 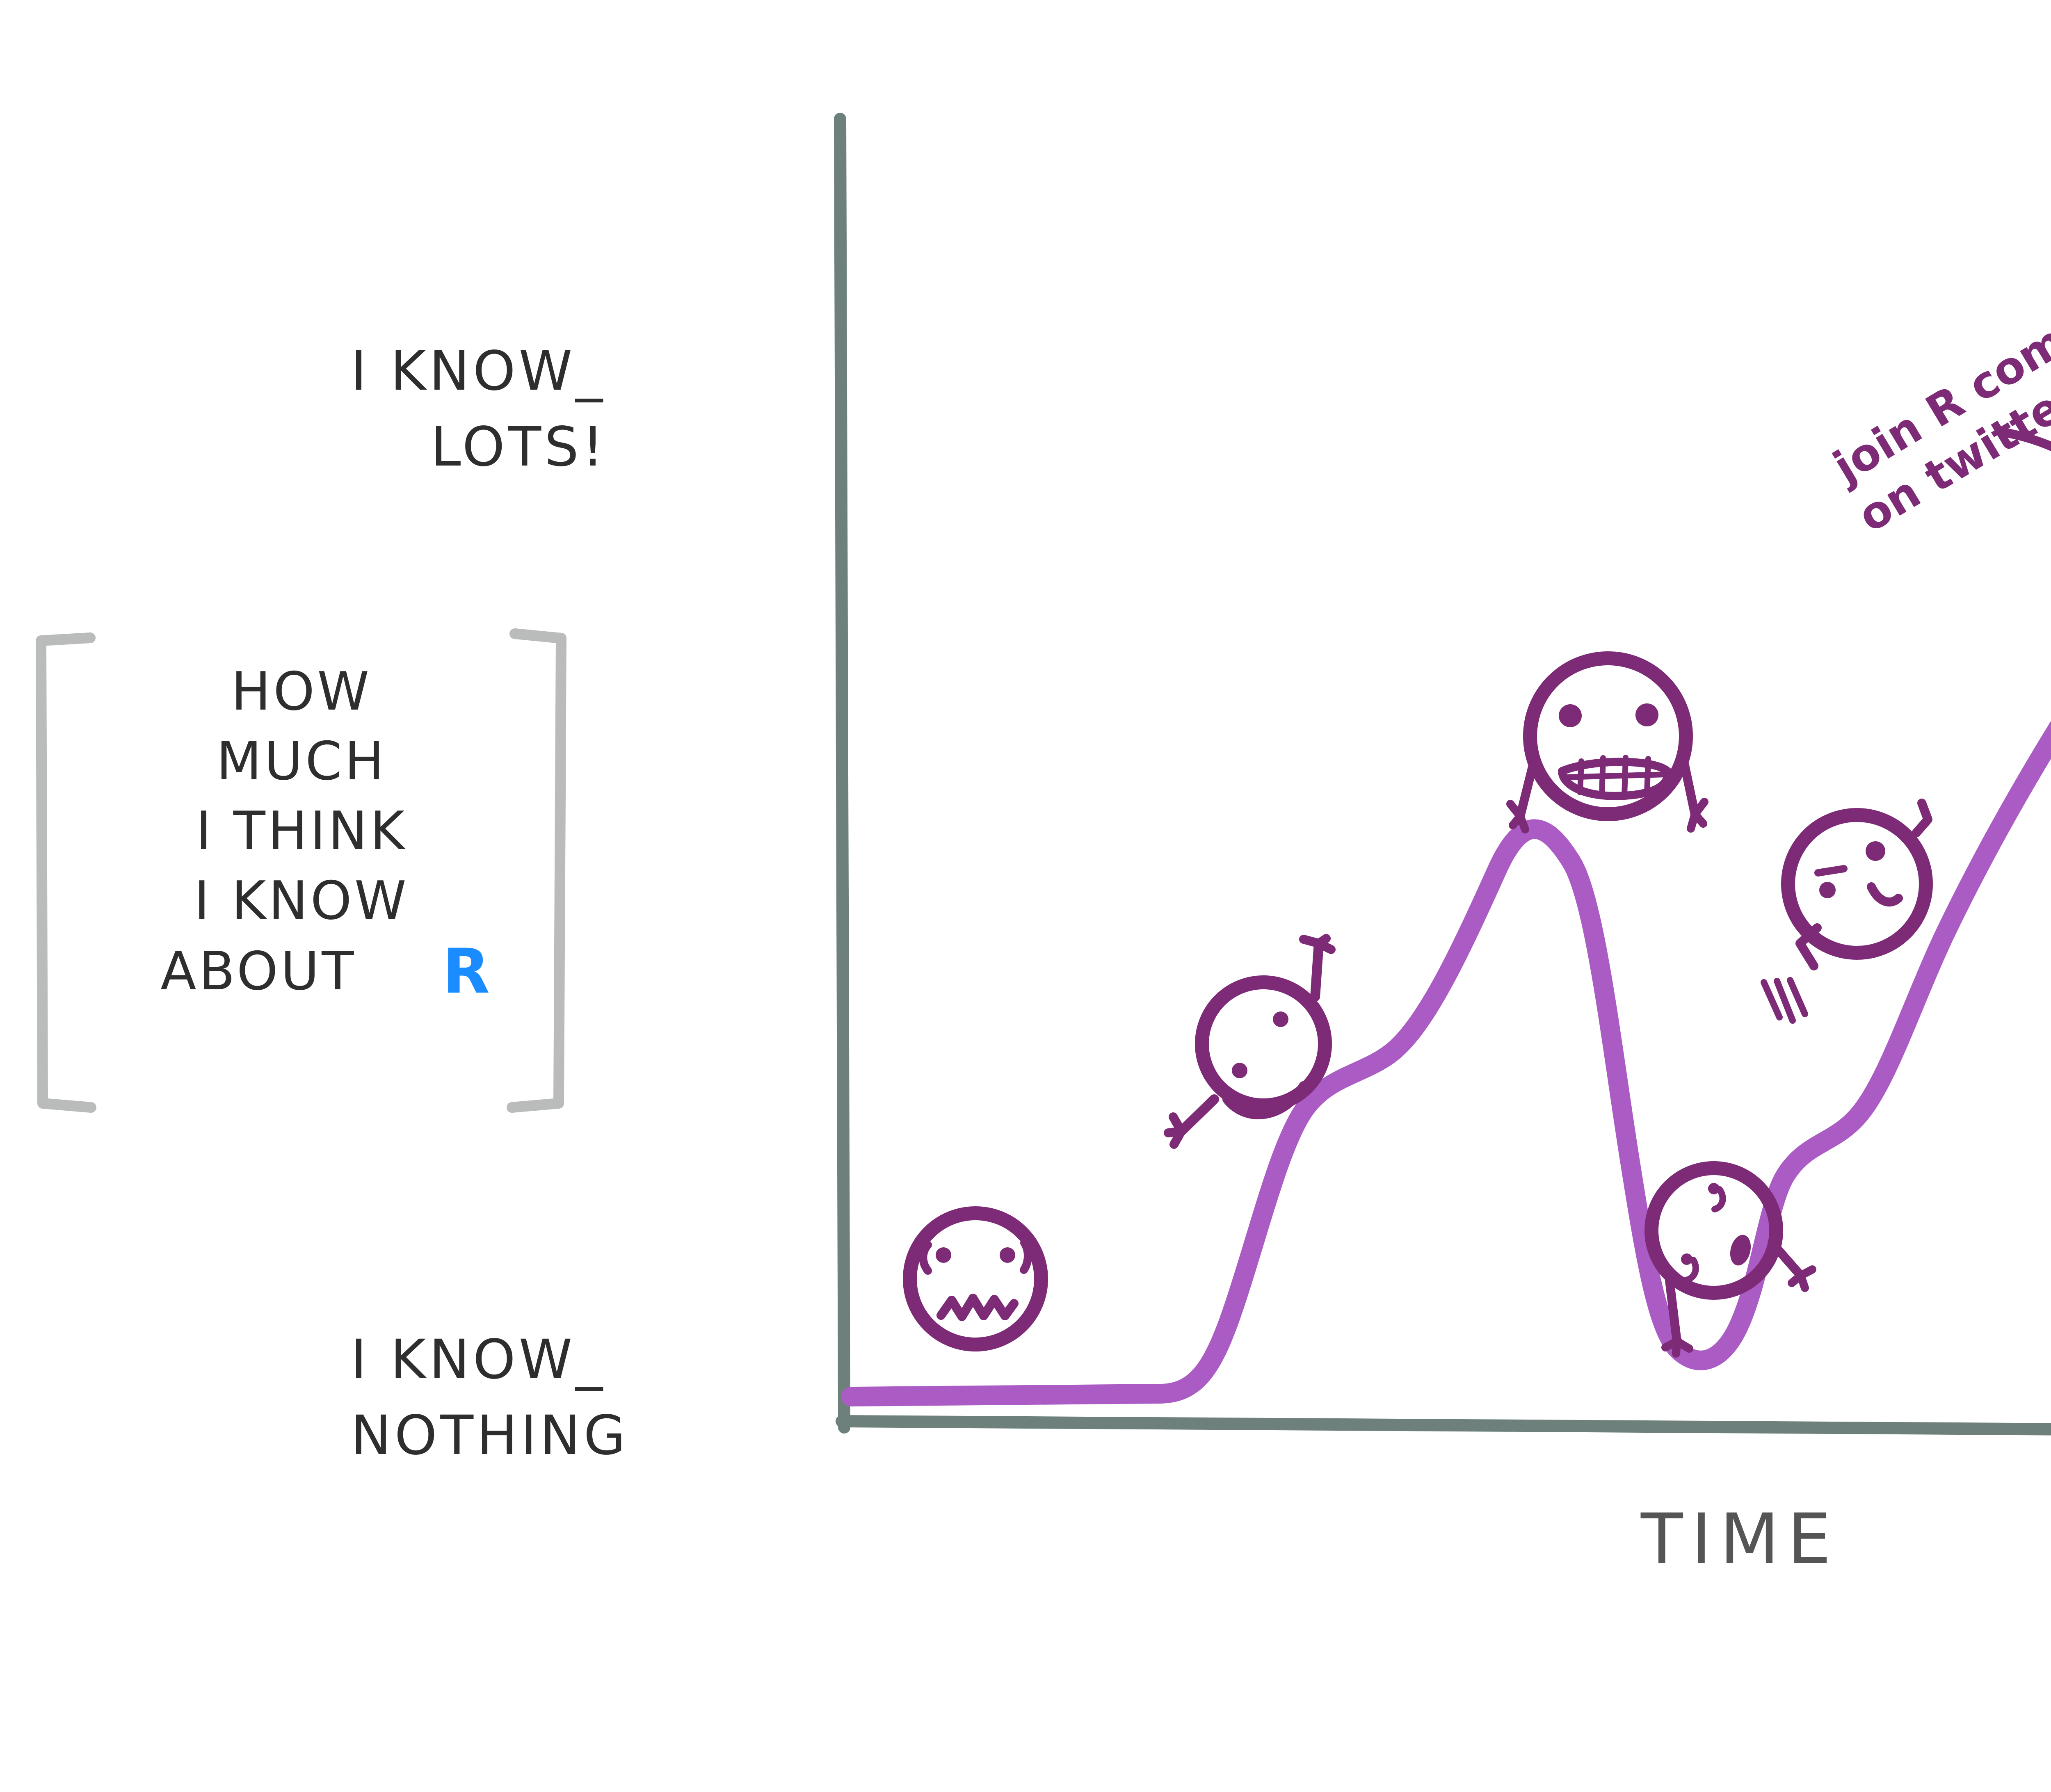 What do you see at coordinates (975, 1278) in the screenshot?
I see `character-nervous-face` at bounding box center [975, 1278].